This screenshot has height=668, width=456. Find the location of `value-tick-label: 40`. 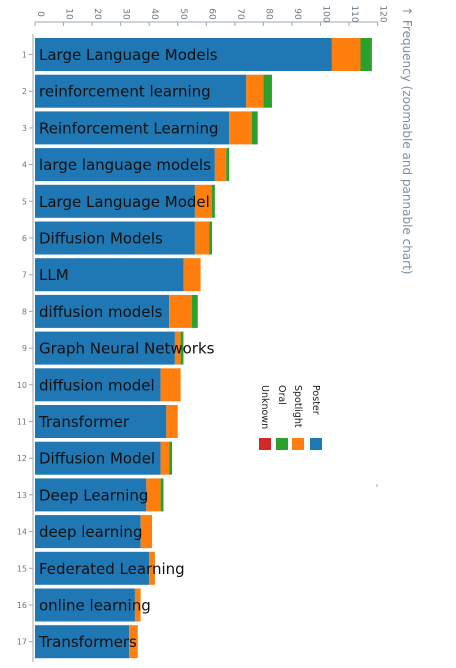

value-tick-label: 40 is located at coordinates (154, 14).